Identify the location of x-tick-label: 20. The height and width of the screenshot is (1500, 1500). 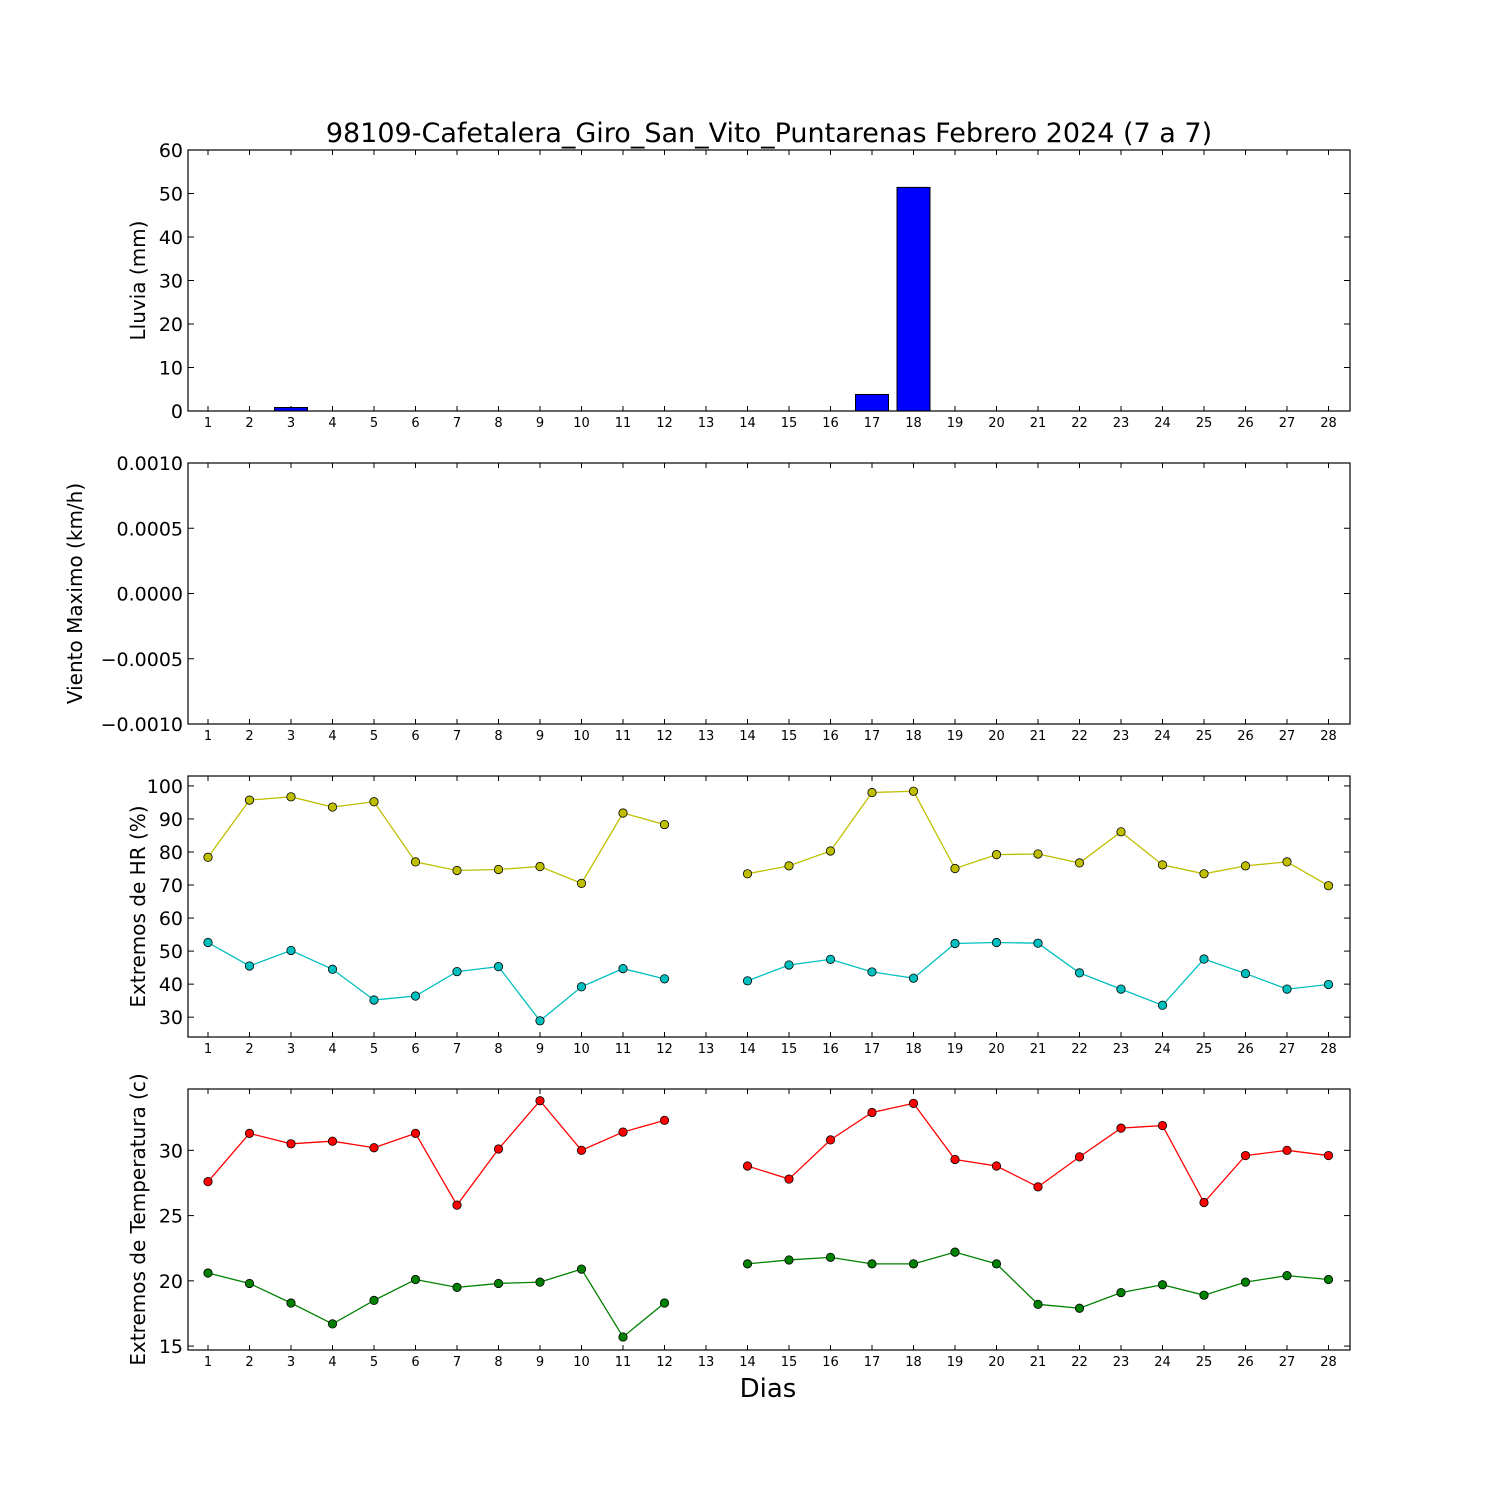
(996, 423).